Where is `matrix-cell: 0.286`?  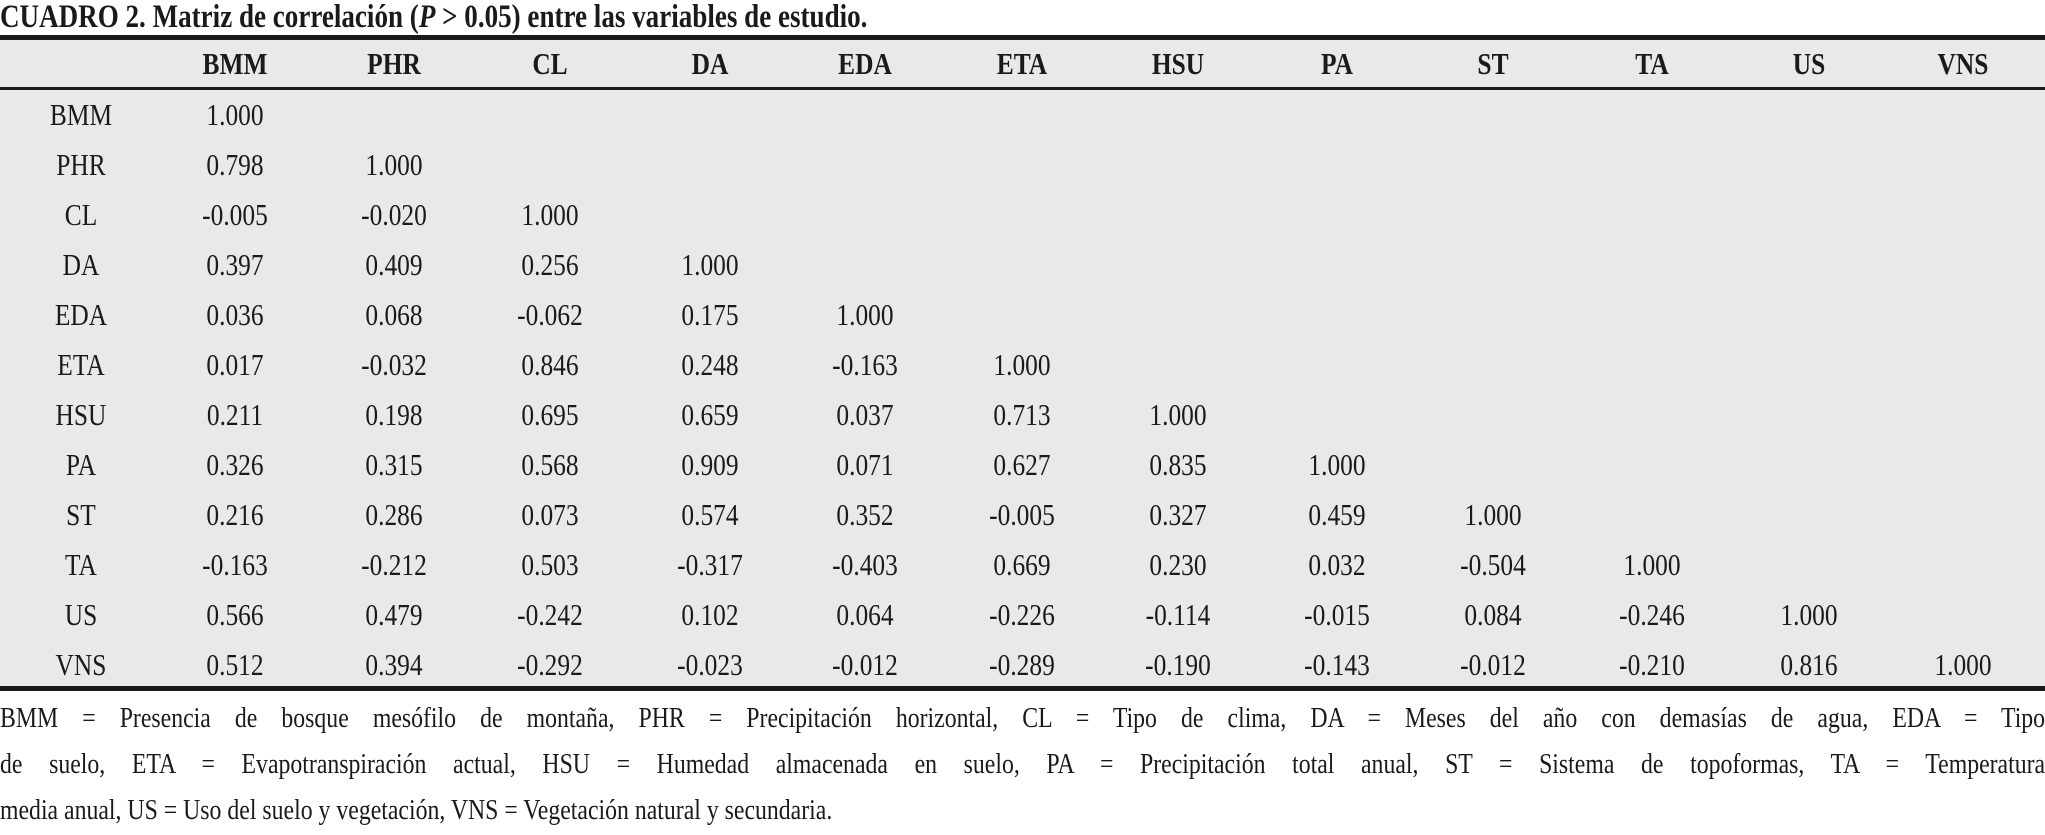
matrix-cell: 0.286 is located at coordinates (394, 514).